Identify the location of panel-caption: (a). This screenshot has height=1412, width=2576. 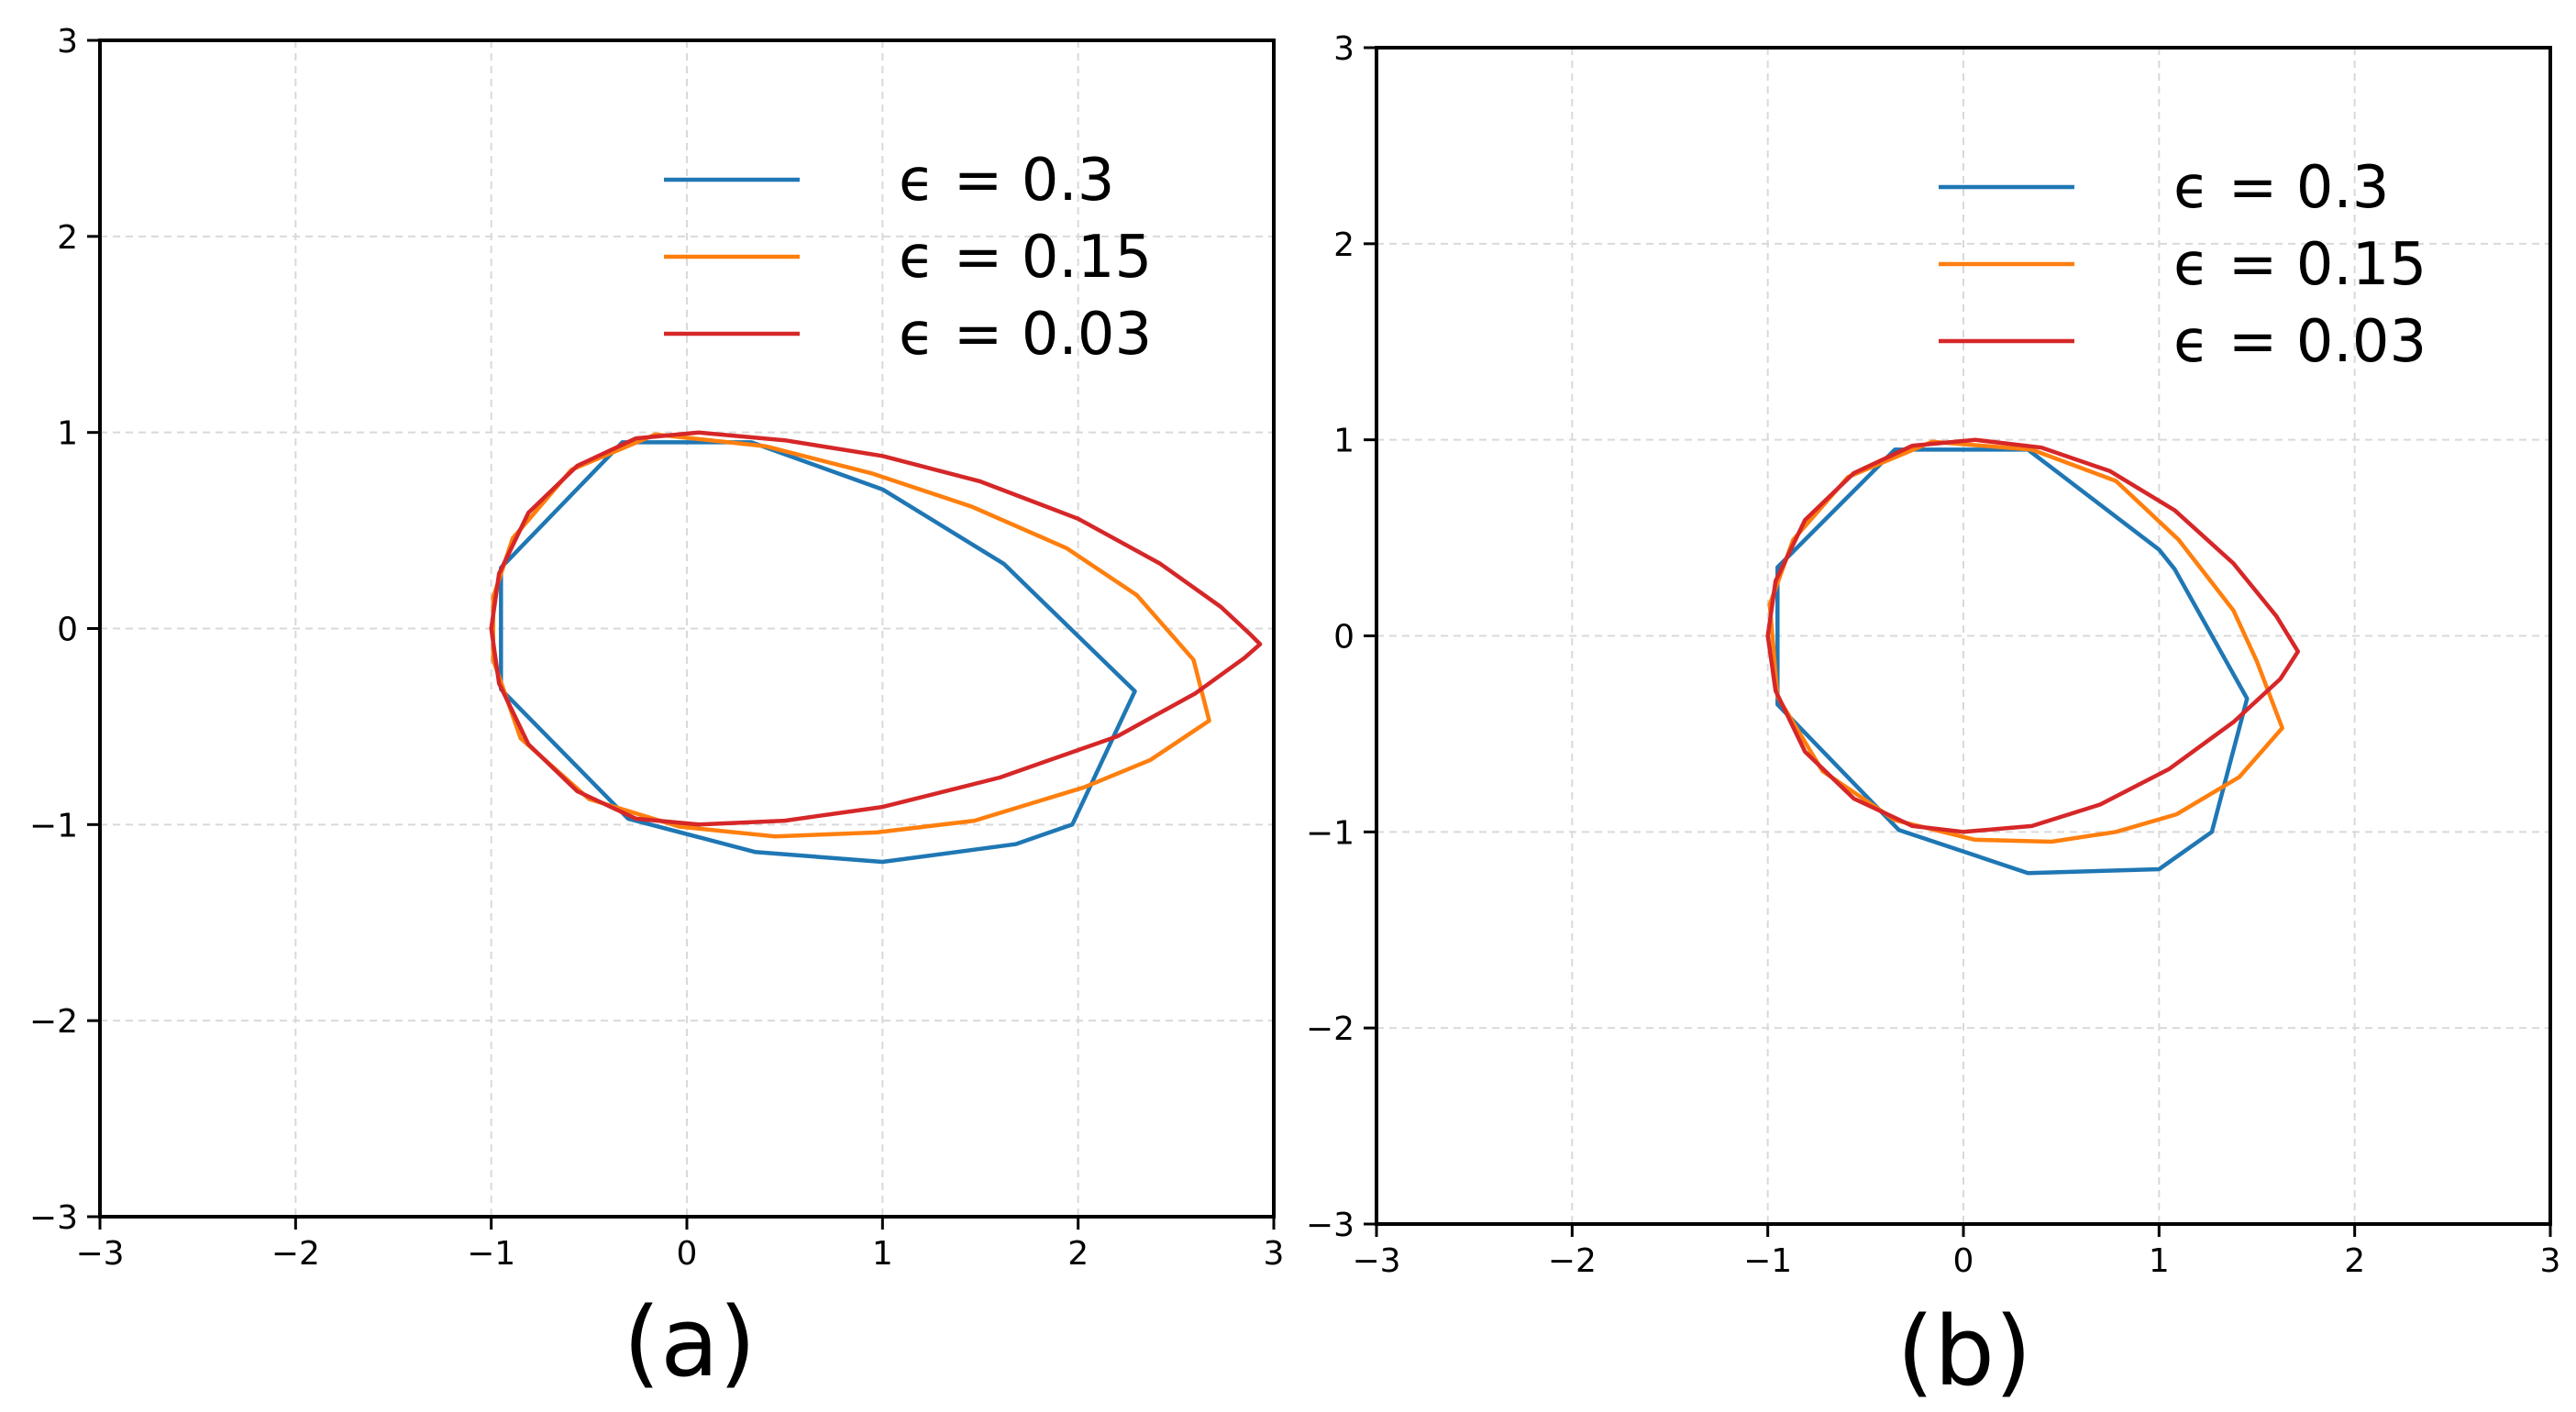
(690, 1342).